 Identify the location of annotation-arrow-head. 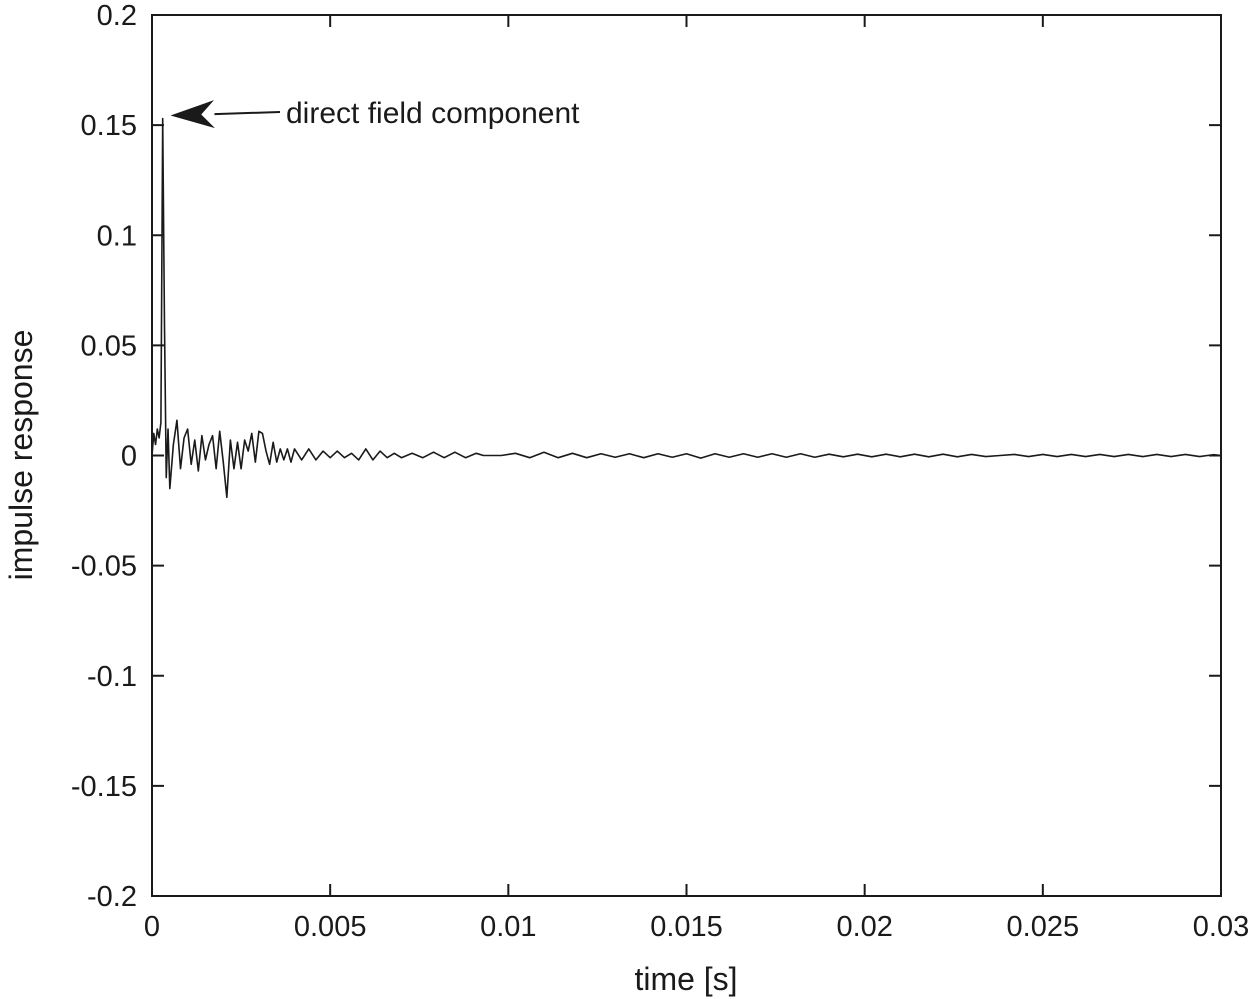
(192, 114).